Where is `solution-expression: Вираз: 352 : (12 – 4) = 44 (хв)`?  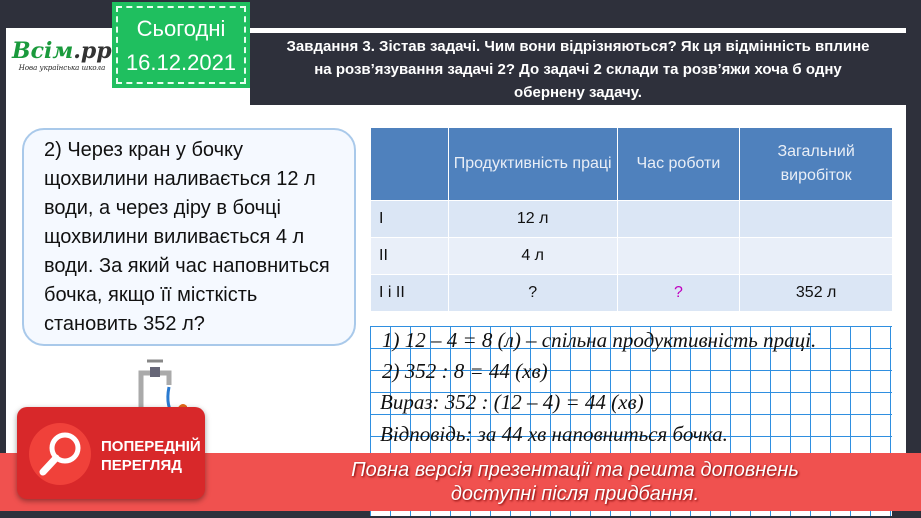 solution-expression: Вираз: 352 : (12 – 4) = 44 (хв) is located at coordinates (512, 402).